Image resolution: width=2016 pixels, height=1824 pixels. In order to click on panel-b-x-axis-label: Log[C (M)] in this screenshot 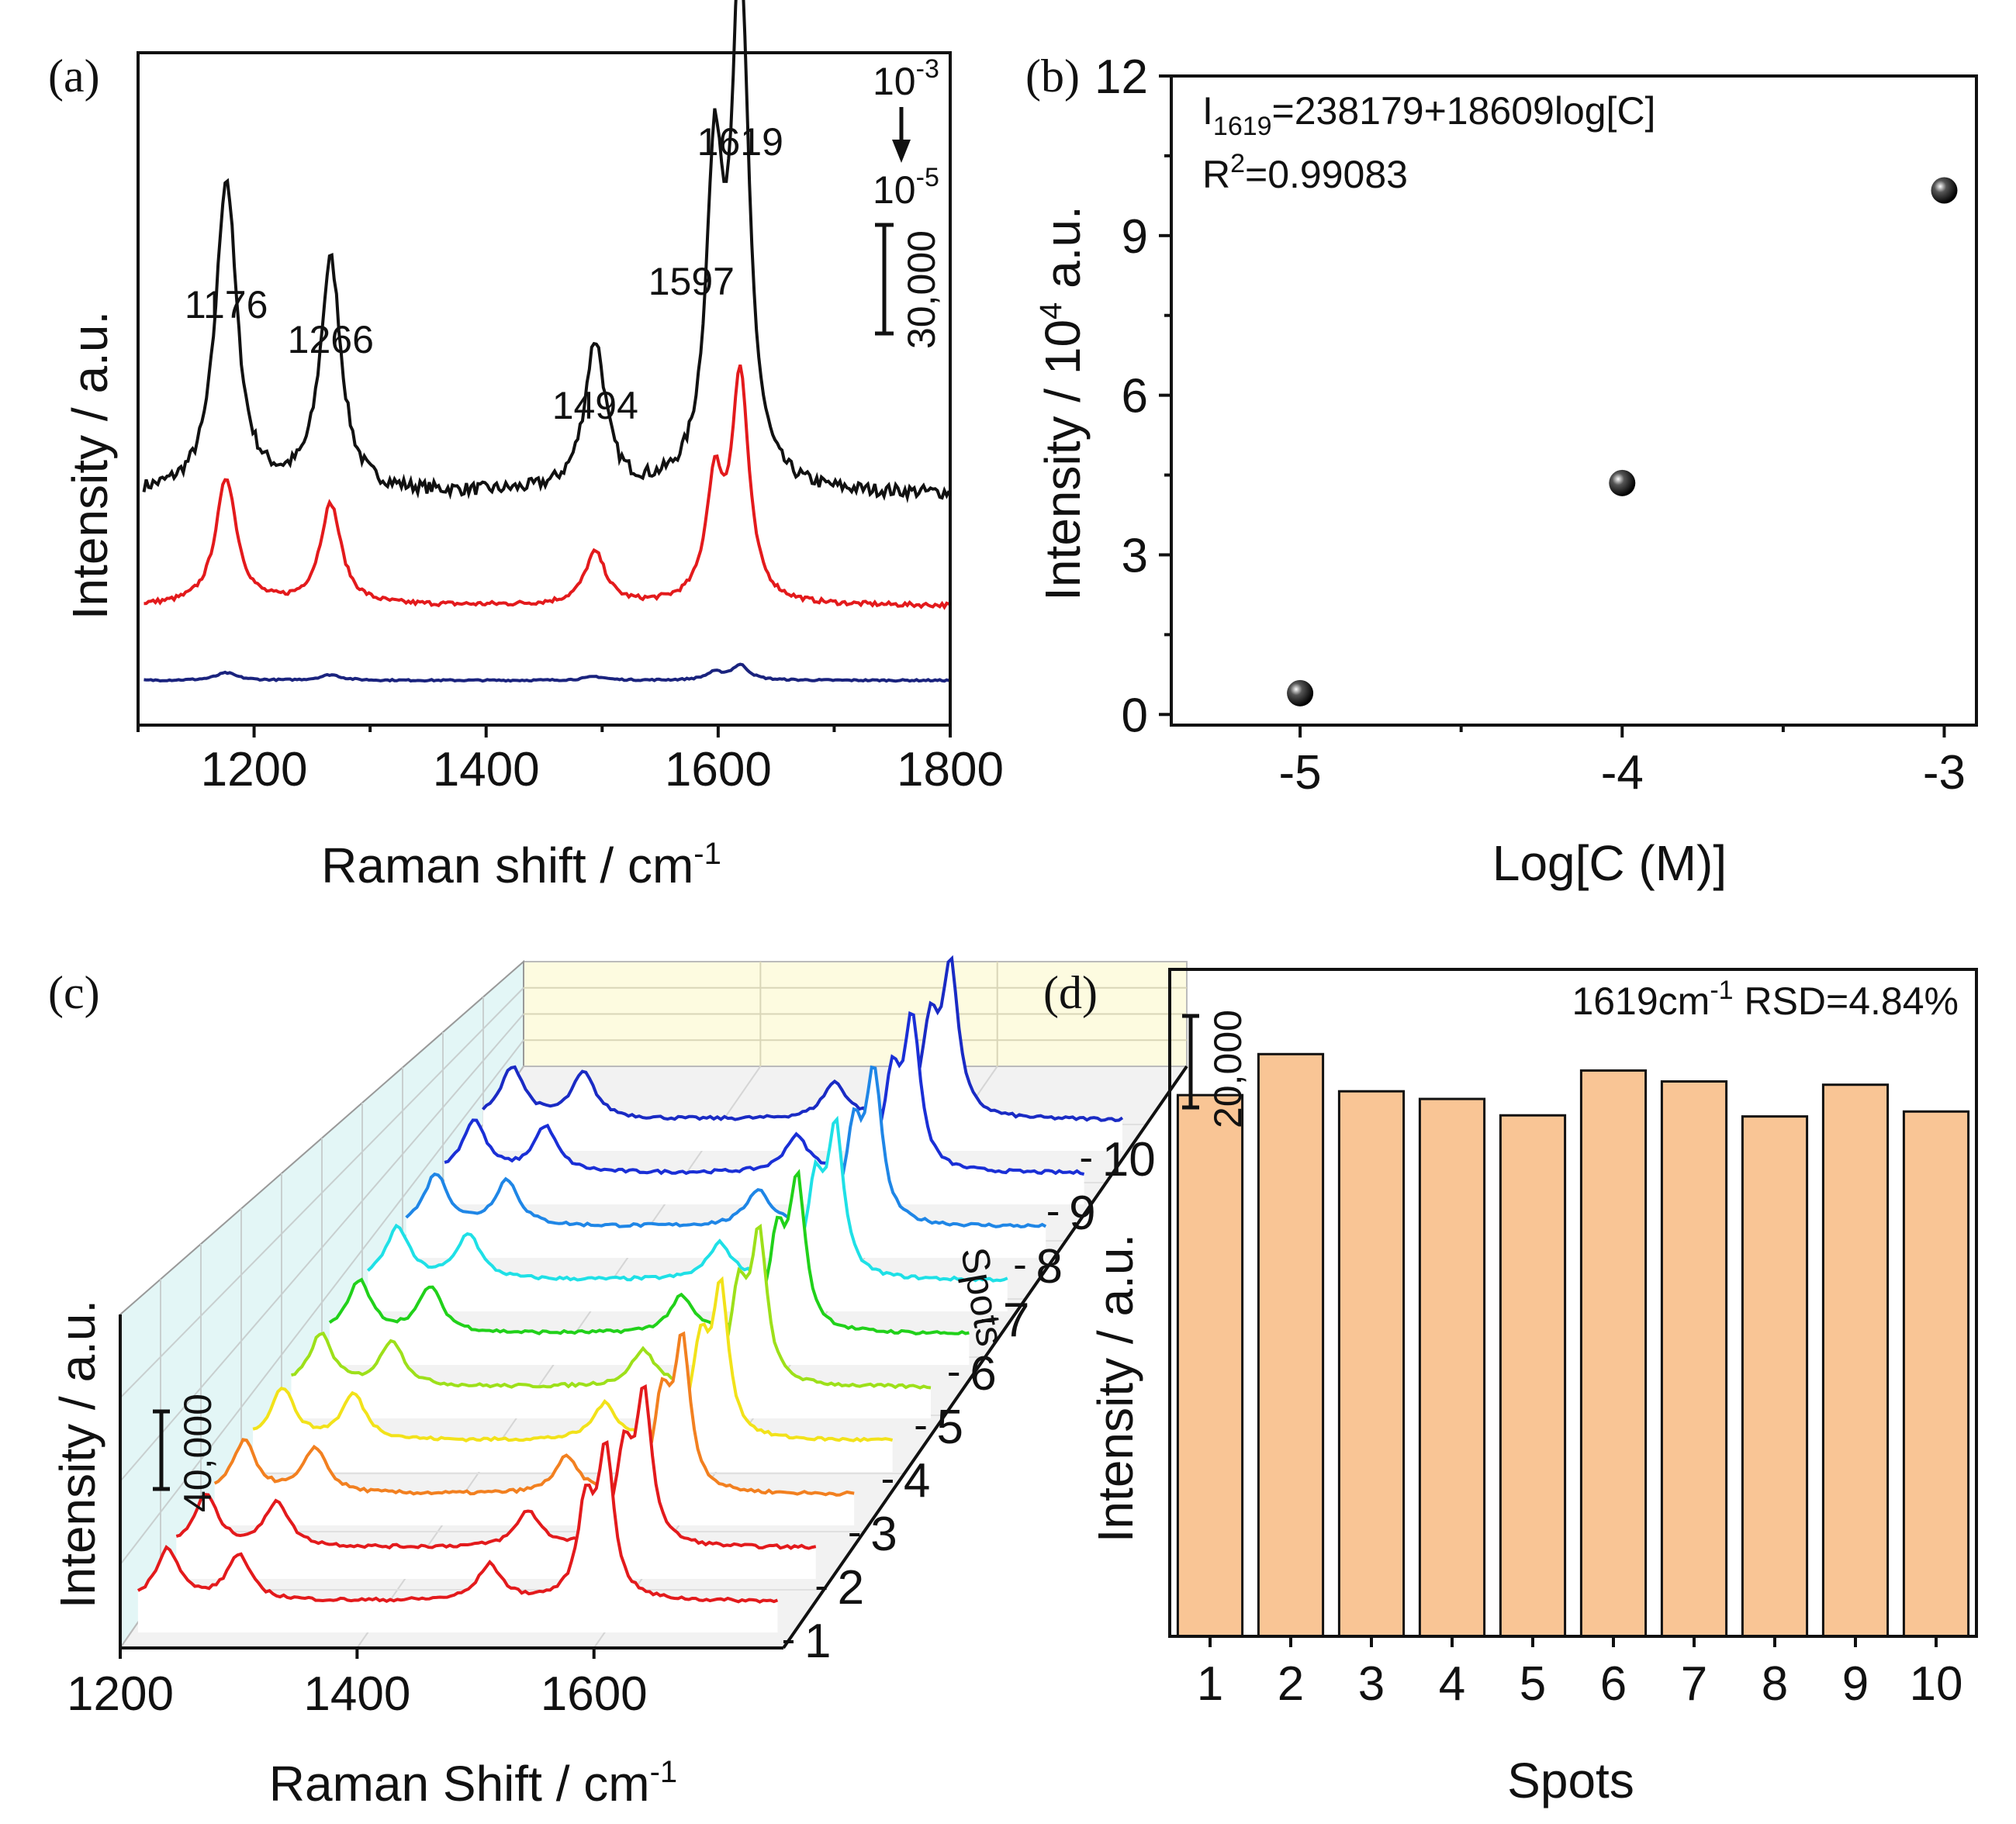, I will do `click(1610, 863)`.